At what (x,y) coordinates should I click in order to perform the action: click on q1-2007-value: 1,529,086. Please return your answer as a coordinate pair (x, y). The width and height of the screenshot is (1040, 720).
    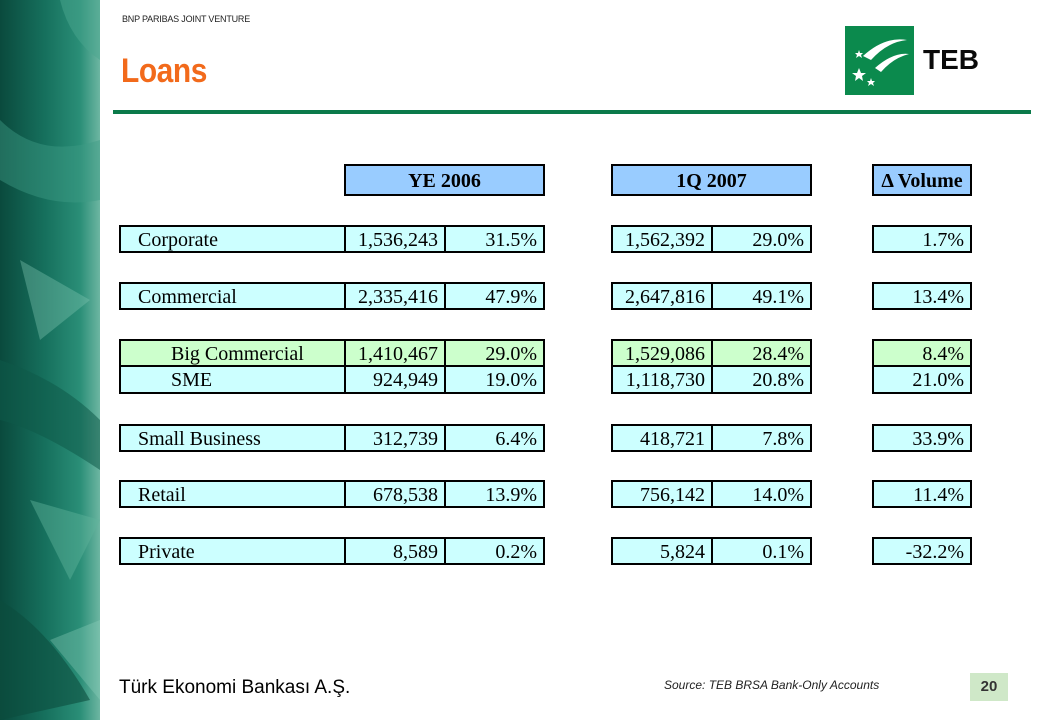
    Looking at the image, I should click on (662, 353).